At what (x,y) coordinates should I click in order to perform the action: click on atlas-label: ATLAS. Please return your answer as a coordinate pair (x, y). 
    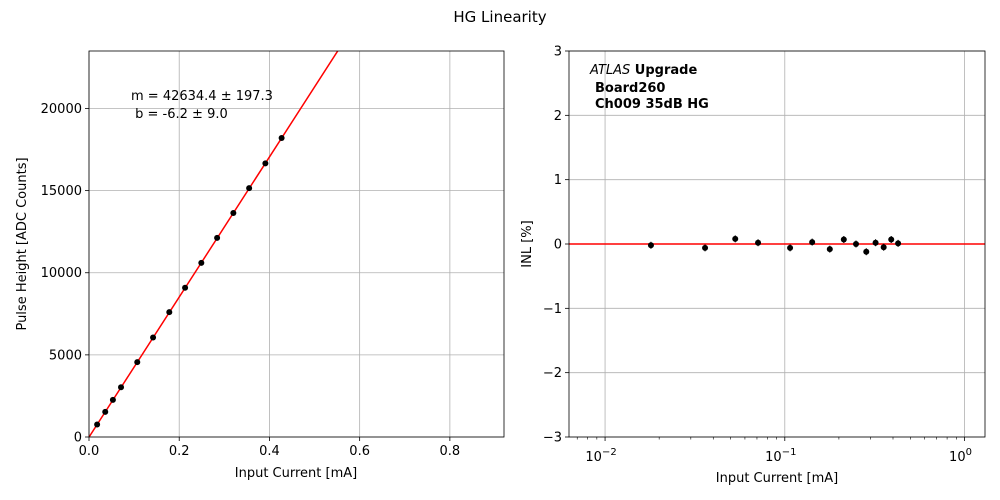
    Looking at the image, I should click on (609, 70).